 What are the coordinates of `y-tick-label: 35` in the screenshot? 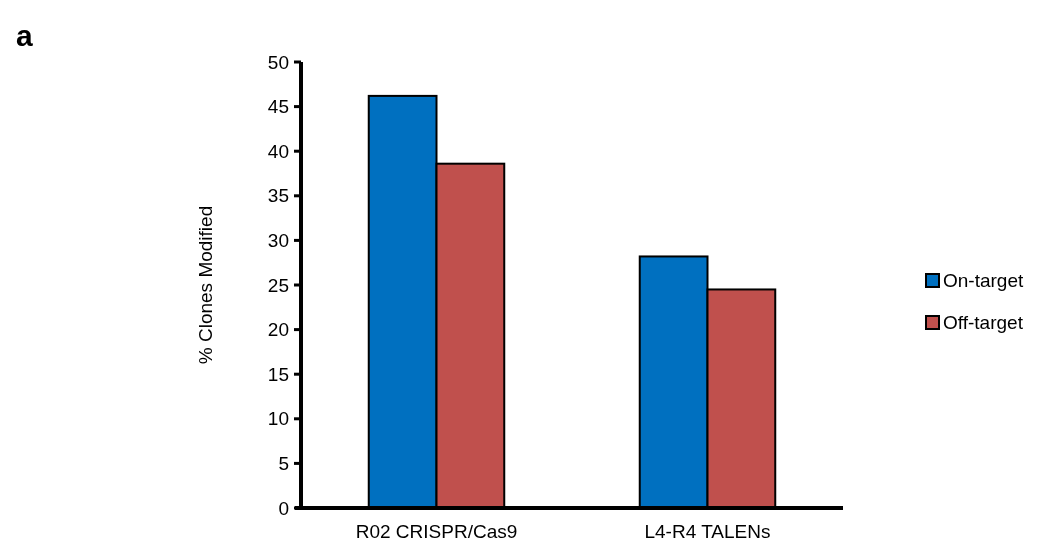 It's located at (278, 196).